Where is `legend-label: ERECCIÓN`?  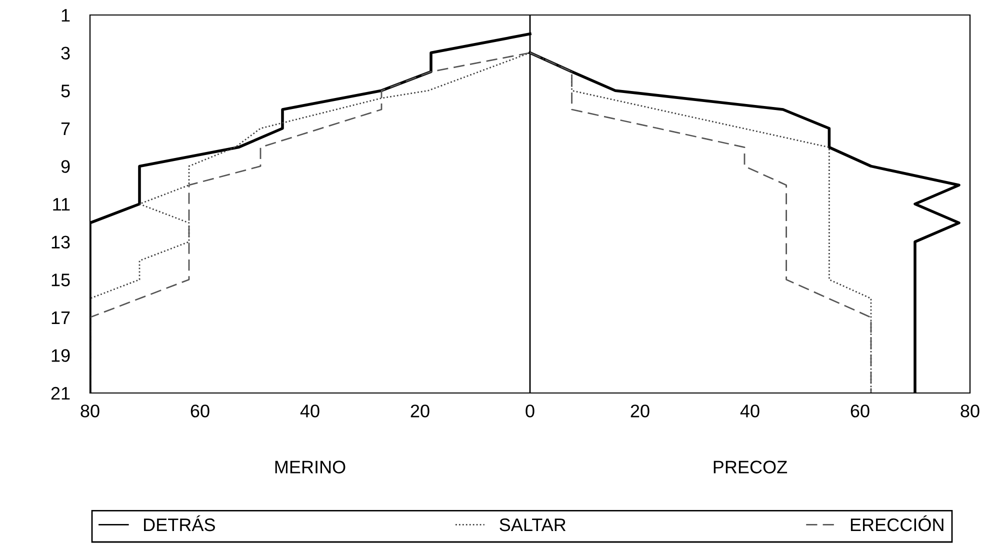
legend-label: ERECCIÓN is located at coordinates (897, 523).